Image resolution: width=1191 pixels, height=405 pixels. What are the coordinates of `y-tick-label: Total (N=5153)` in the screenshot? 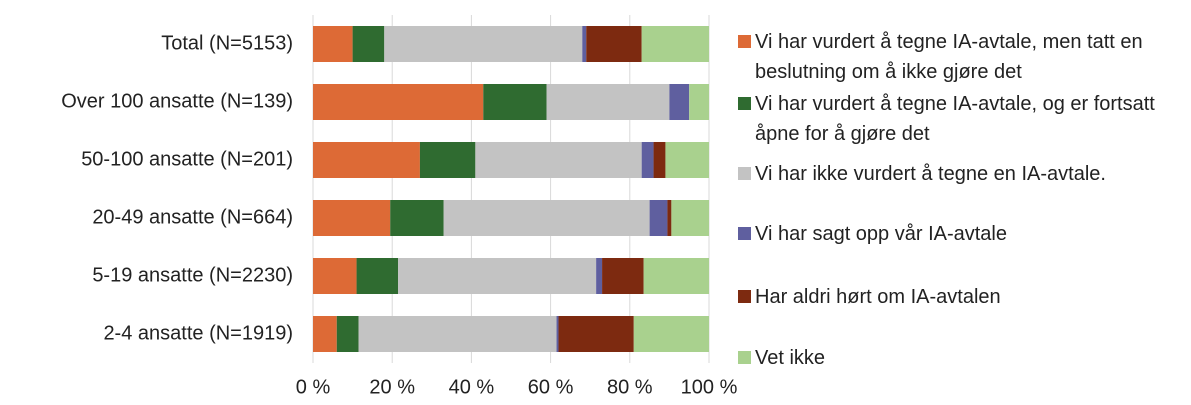 It's located at (227, 43).